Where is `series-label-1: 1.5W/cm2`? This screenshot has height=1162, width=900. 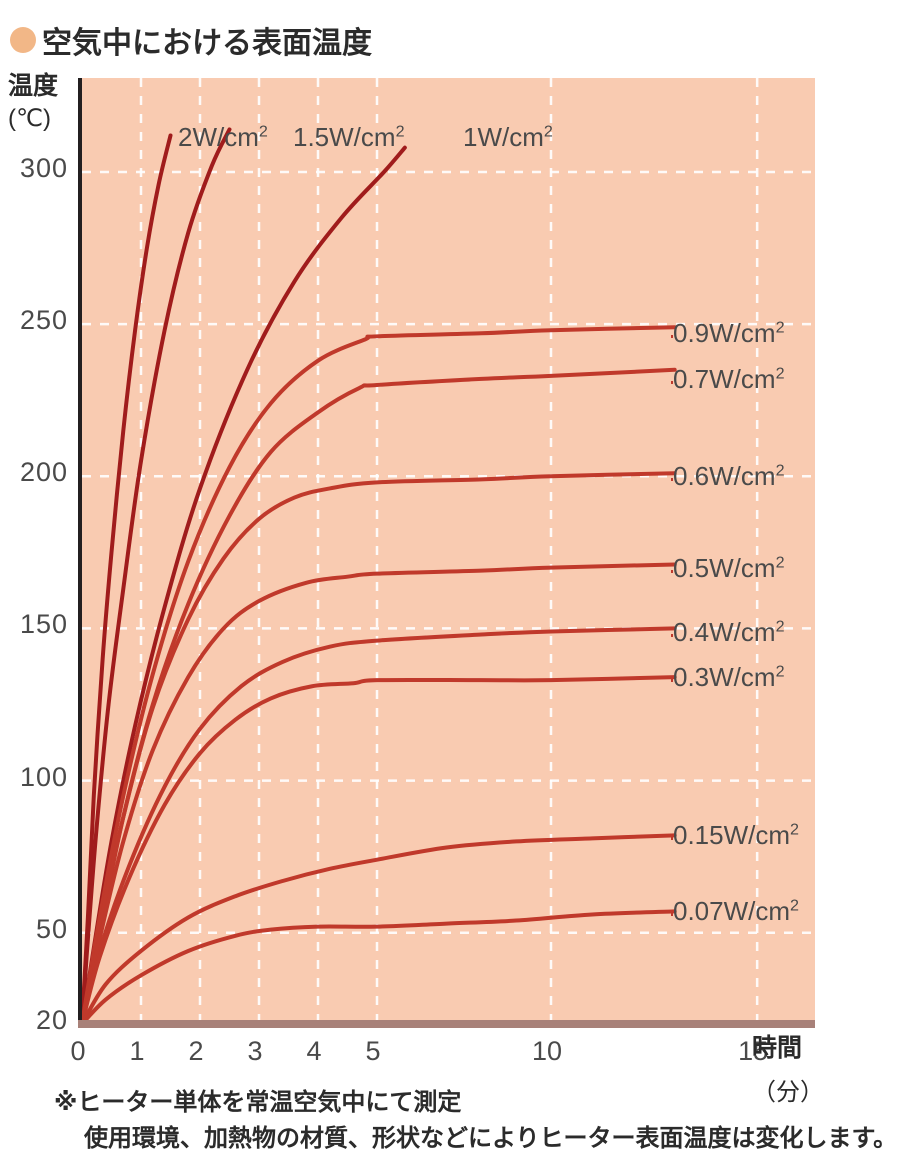 series-label-1: 1.5W/cm2 is located at coordinates (349, 137).